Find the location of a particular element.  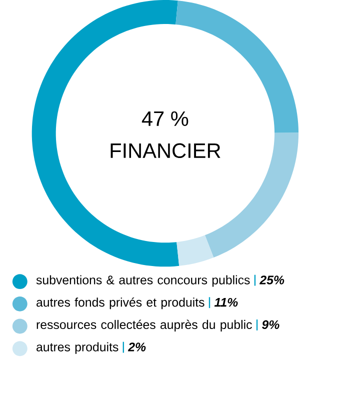

data-label: 2% is located at coordinates (137, 347).